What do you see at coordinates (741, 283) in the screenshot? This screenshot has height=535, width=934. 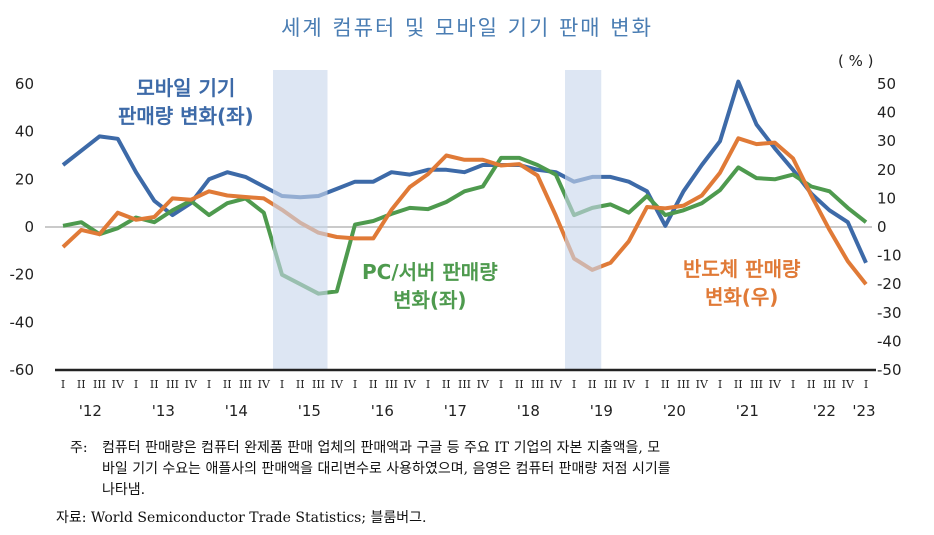 I see `annotation-semi: 반도체 판매량 변화(우)` at bounding box center [741, 283].